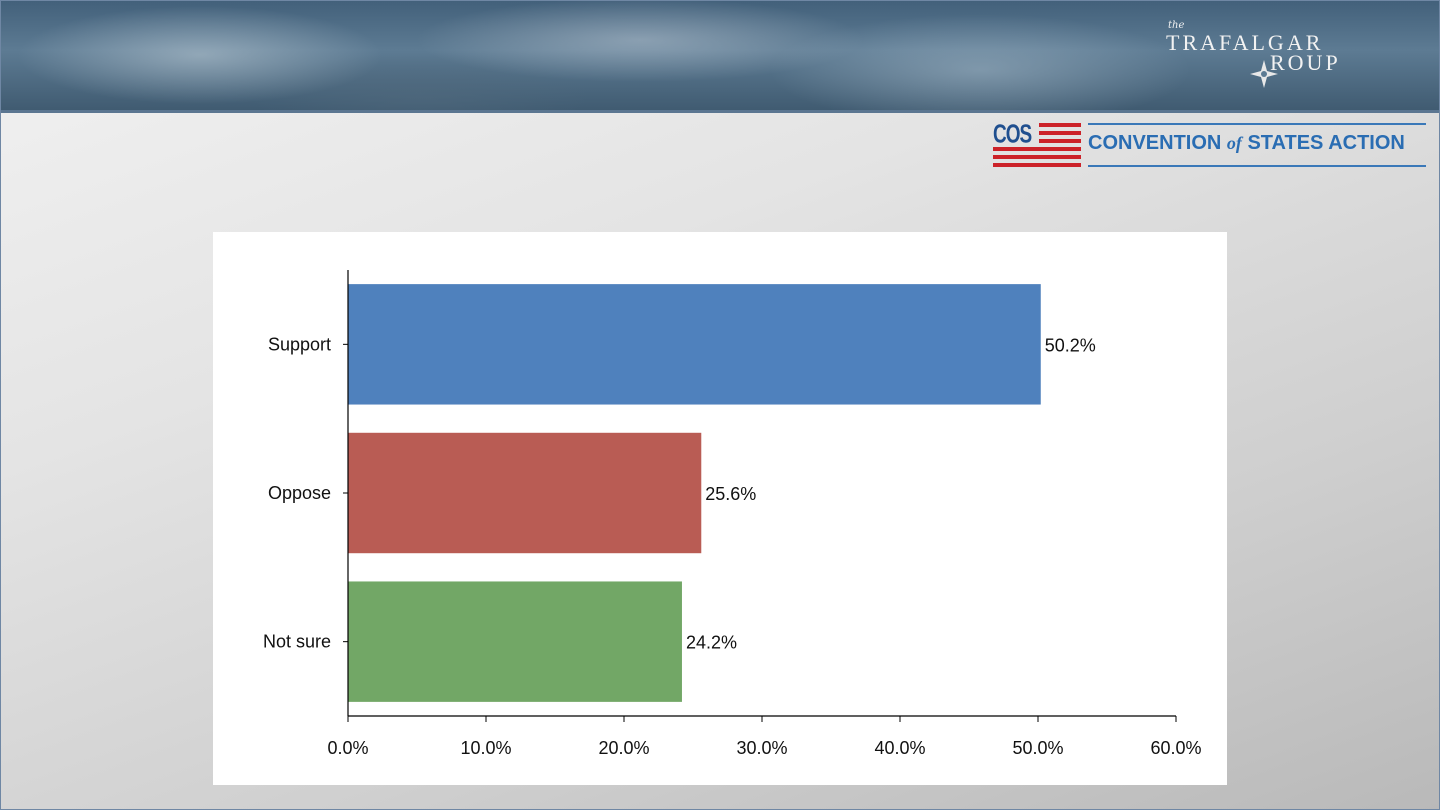 The width and height of the screenshot is (1440, 810). What do you see at coordinates (1305, 62) in the screenshot?
I see `logo-line2: ROUP` at bounding box center [1305, 62].